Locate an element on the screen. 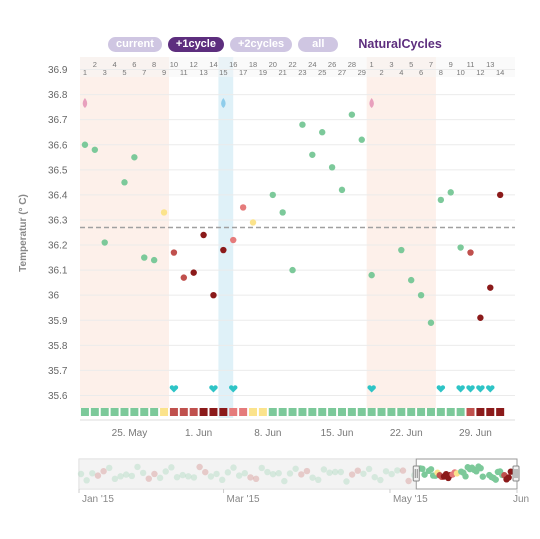 Image resolution: width=540 pixels, height=539 pixels. y-tick-label: 36.7 is located at coordinates (58, 120).